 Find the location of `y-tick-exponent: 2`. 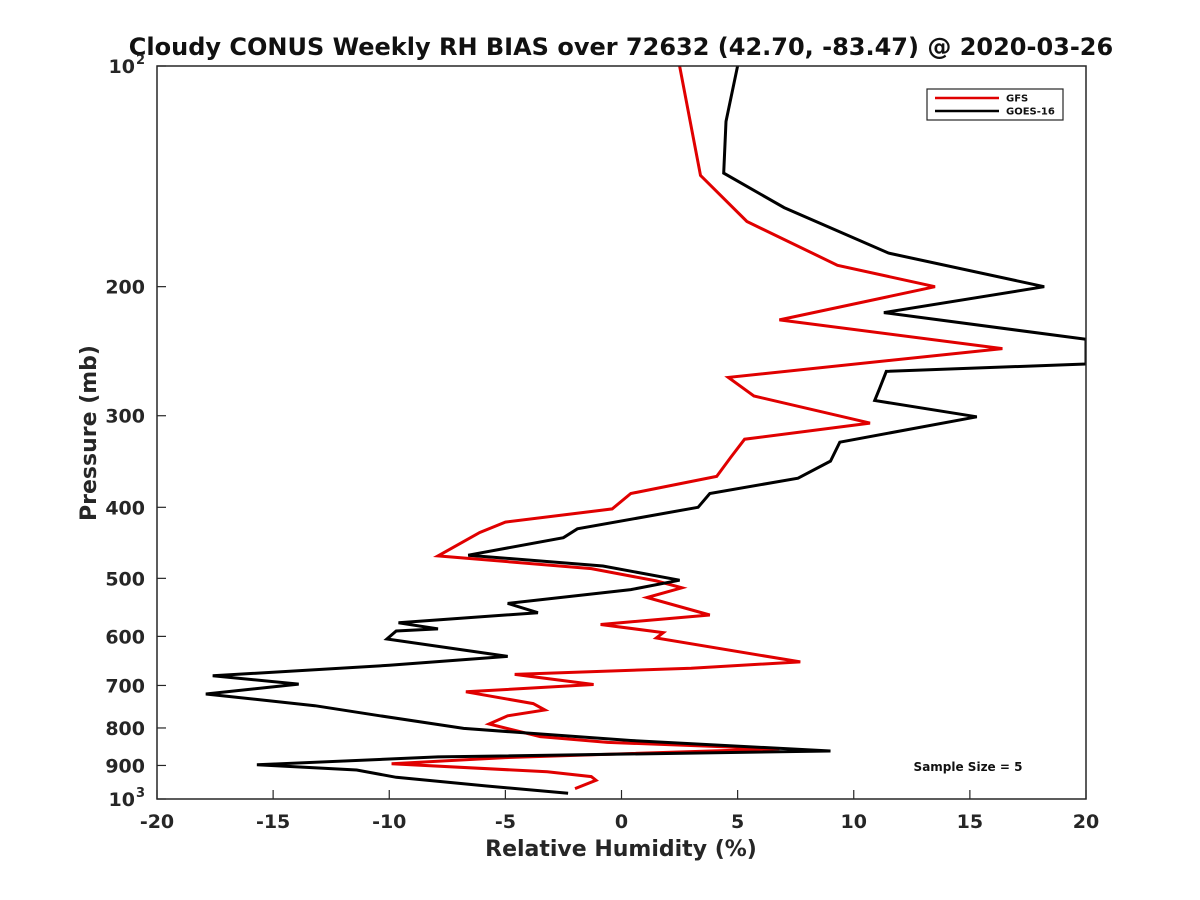

y-tick-exponent: 2 is located at coordinates (140, 60).